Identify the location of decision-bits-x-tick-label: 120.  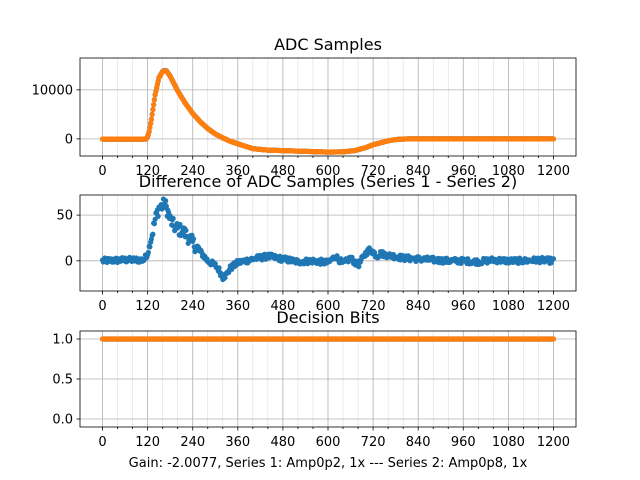
(147, 442).